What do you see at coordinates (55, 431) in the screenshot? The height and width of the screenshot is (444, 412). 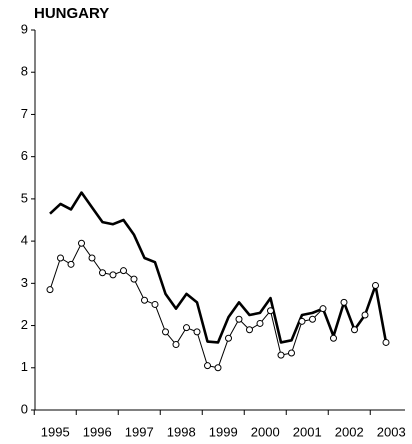 I see `x-tick-label: 1995` at bounding box center [55, 431].